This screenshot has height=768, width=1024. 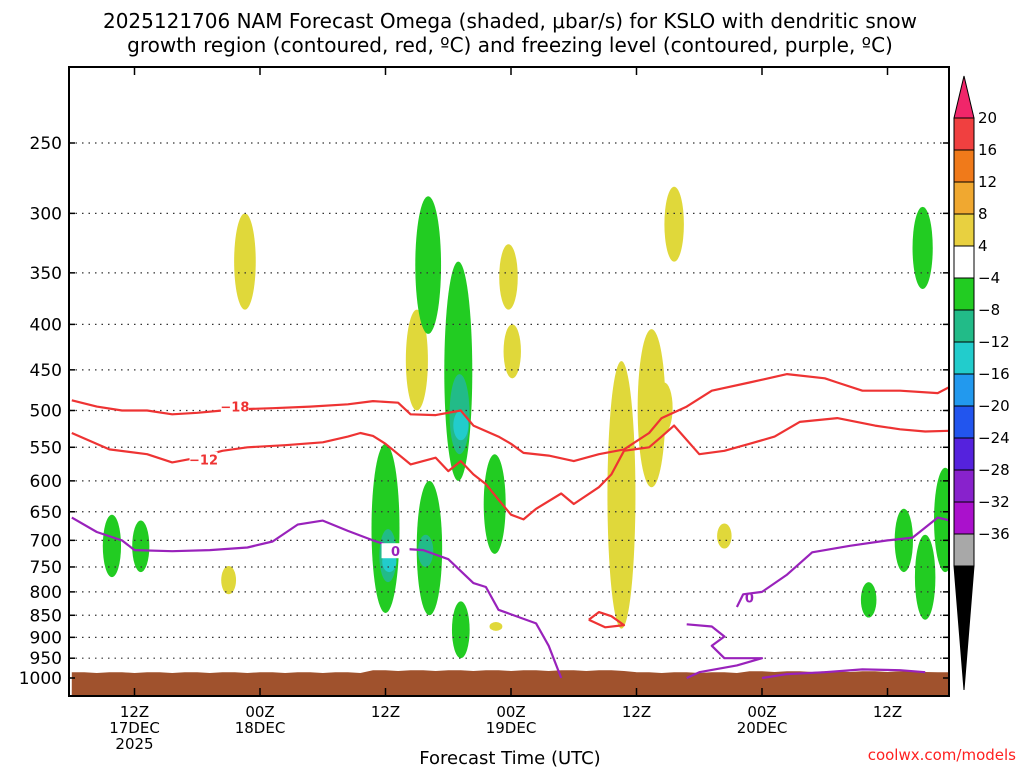 I want to click on ytick-label-850: 850, so click(x=46, y=616).